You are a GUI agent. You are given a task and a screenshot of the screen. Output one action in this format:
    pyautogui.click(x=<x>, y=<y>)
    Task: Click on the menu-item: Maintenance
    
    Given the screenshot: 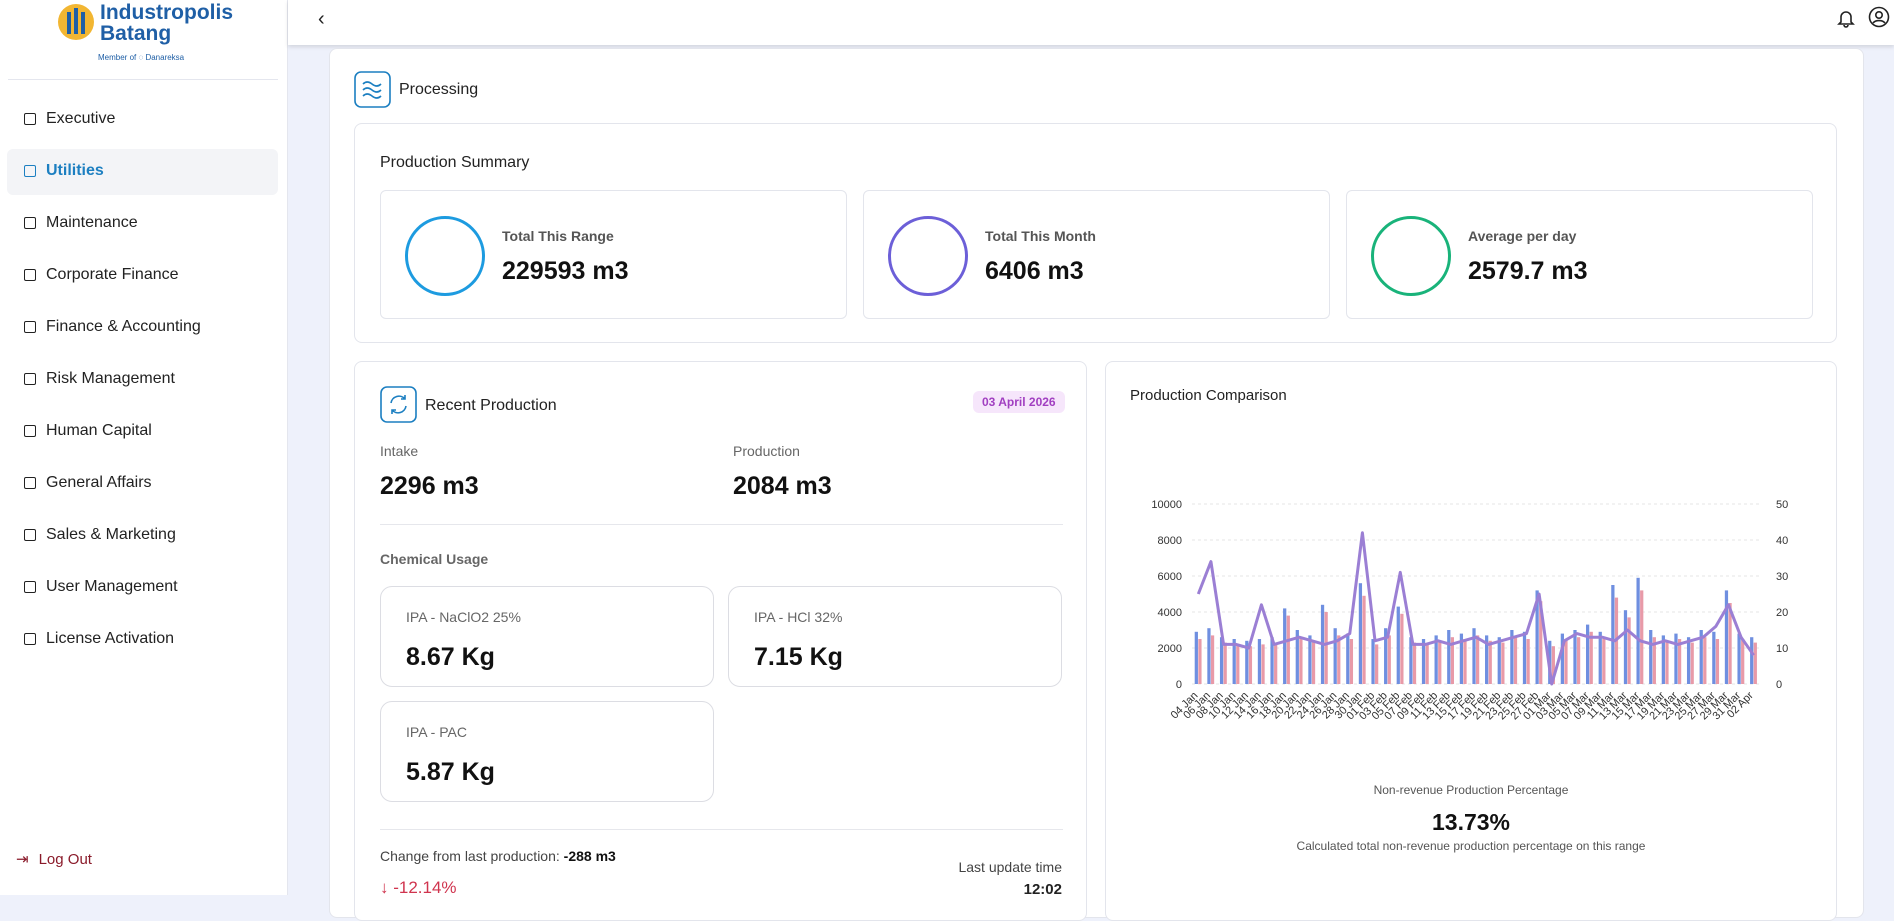 What is the action you would take?
    pyautogui.click(x=81, y=223)
    